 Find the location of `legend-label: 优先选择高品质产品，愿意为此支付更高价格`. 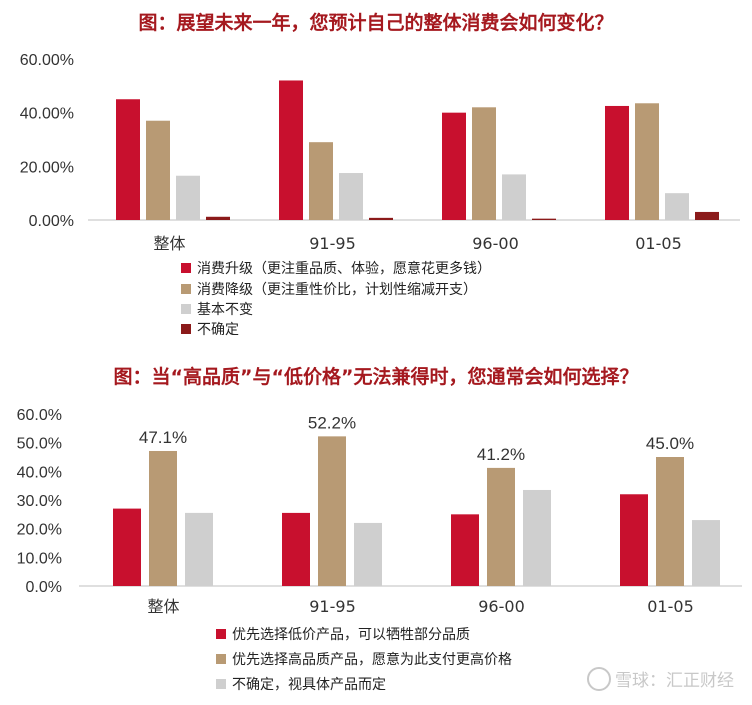

legend-label: 优先选择高品质产品，愿意为此支付更高价格 is located at coordinates (372, 660).